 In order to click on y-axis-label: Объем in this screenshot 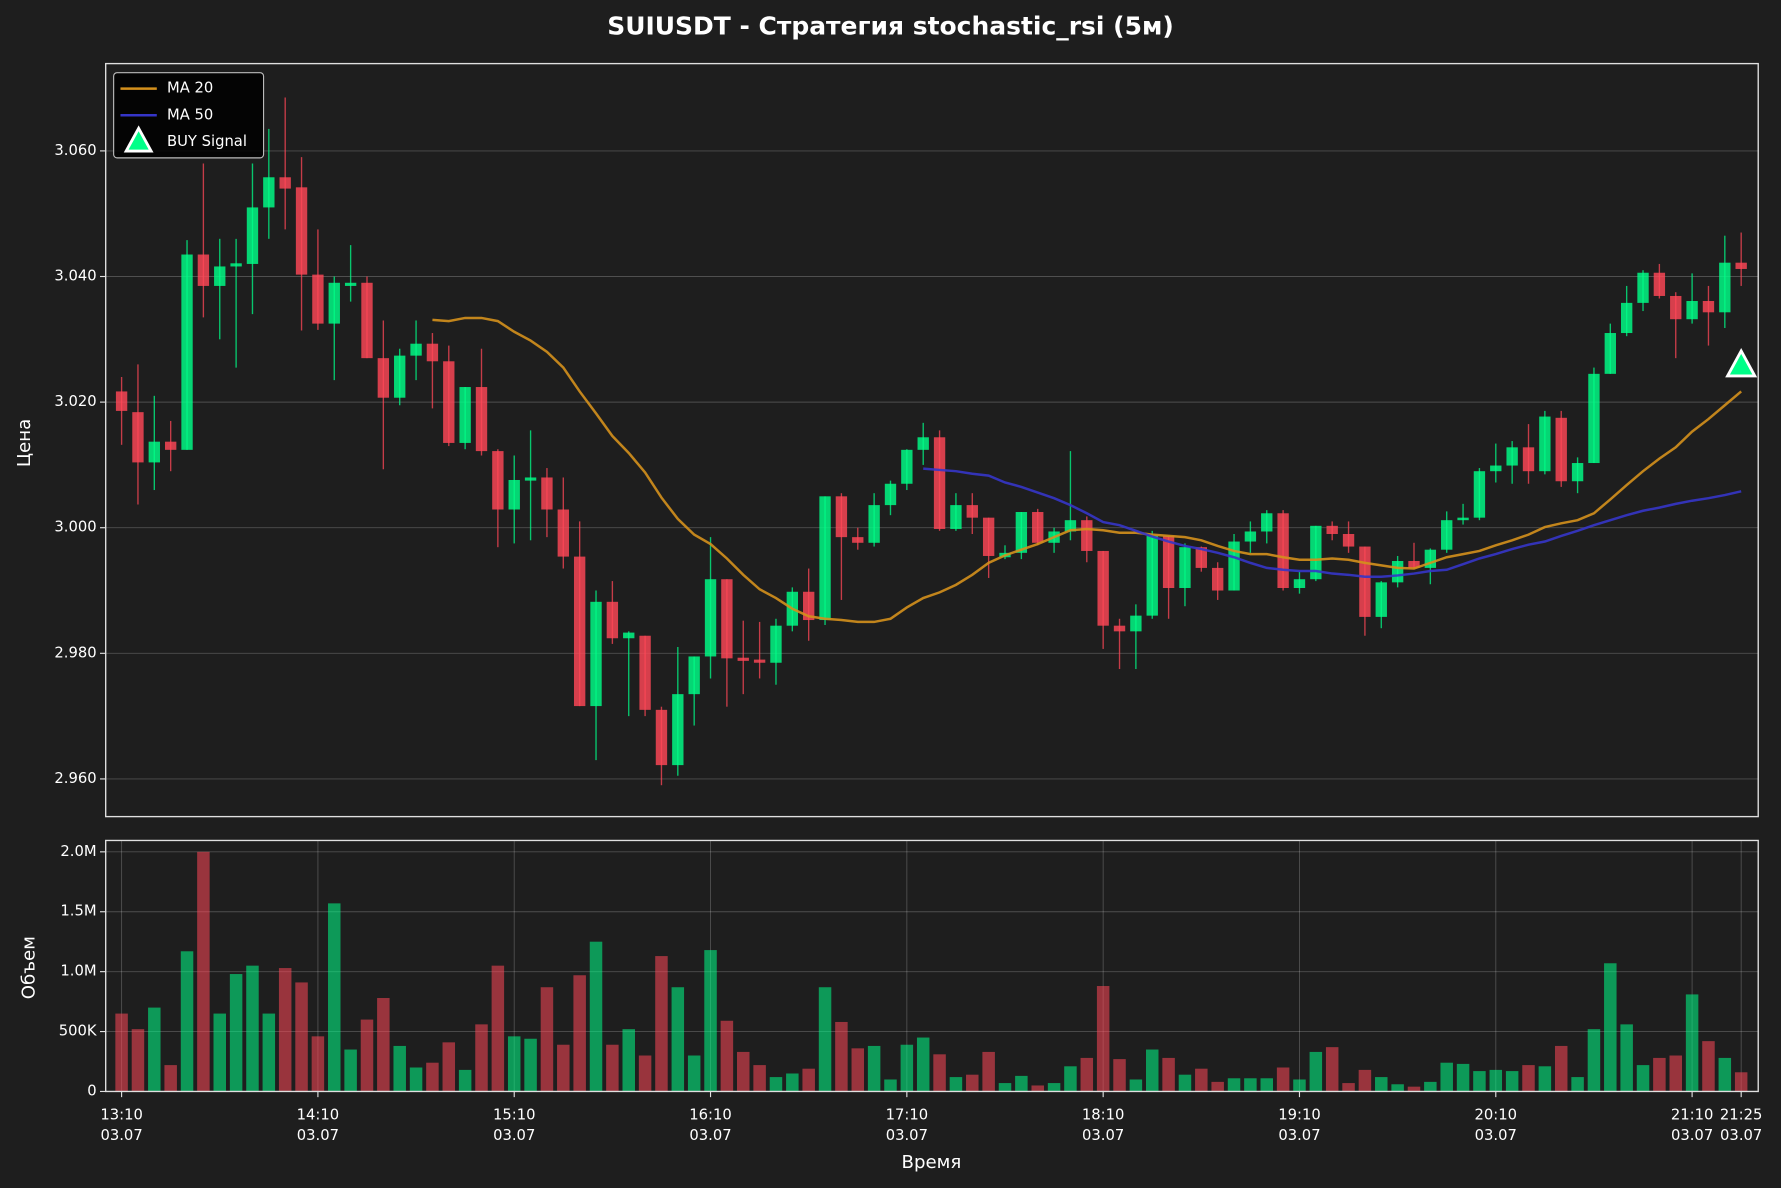, I will do `click(29, 967)`.